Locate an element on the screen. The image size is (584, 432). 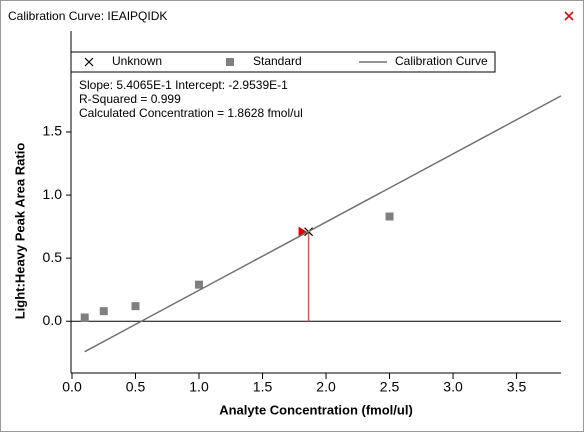
annotation: Slope: 5.4065E-1 Intercept: -2.9539E-1 is located at coordinates (183, 85).